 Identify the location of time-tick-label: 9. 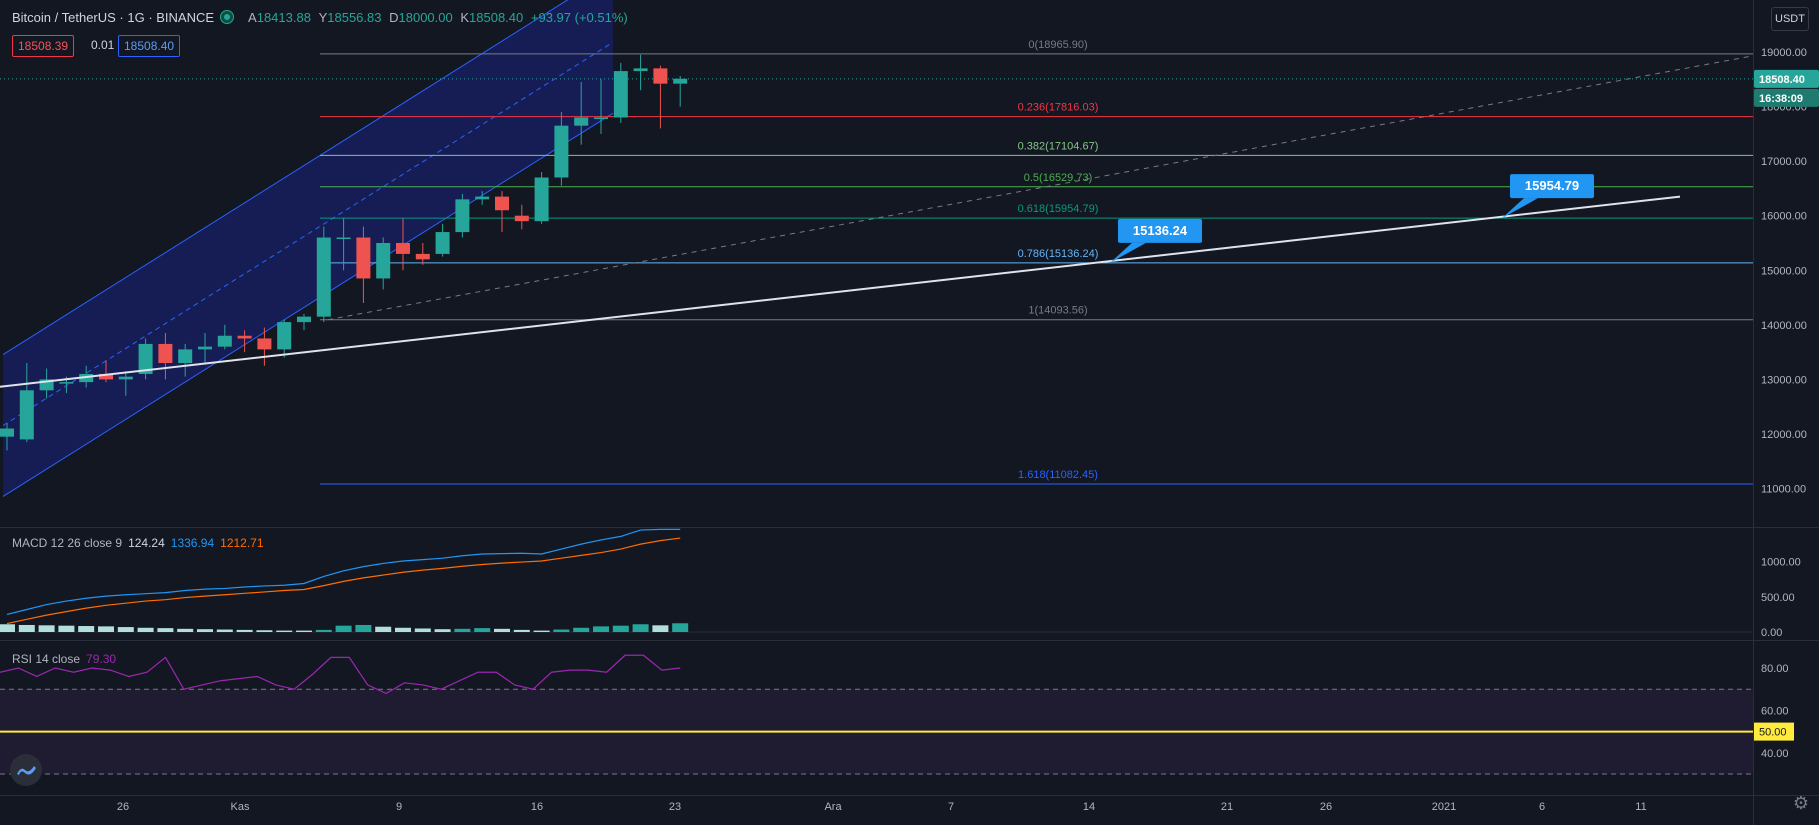
(399, 807).